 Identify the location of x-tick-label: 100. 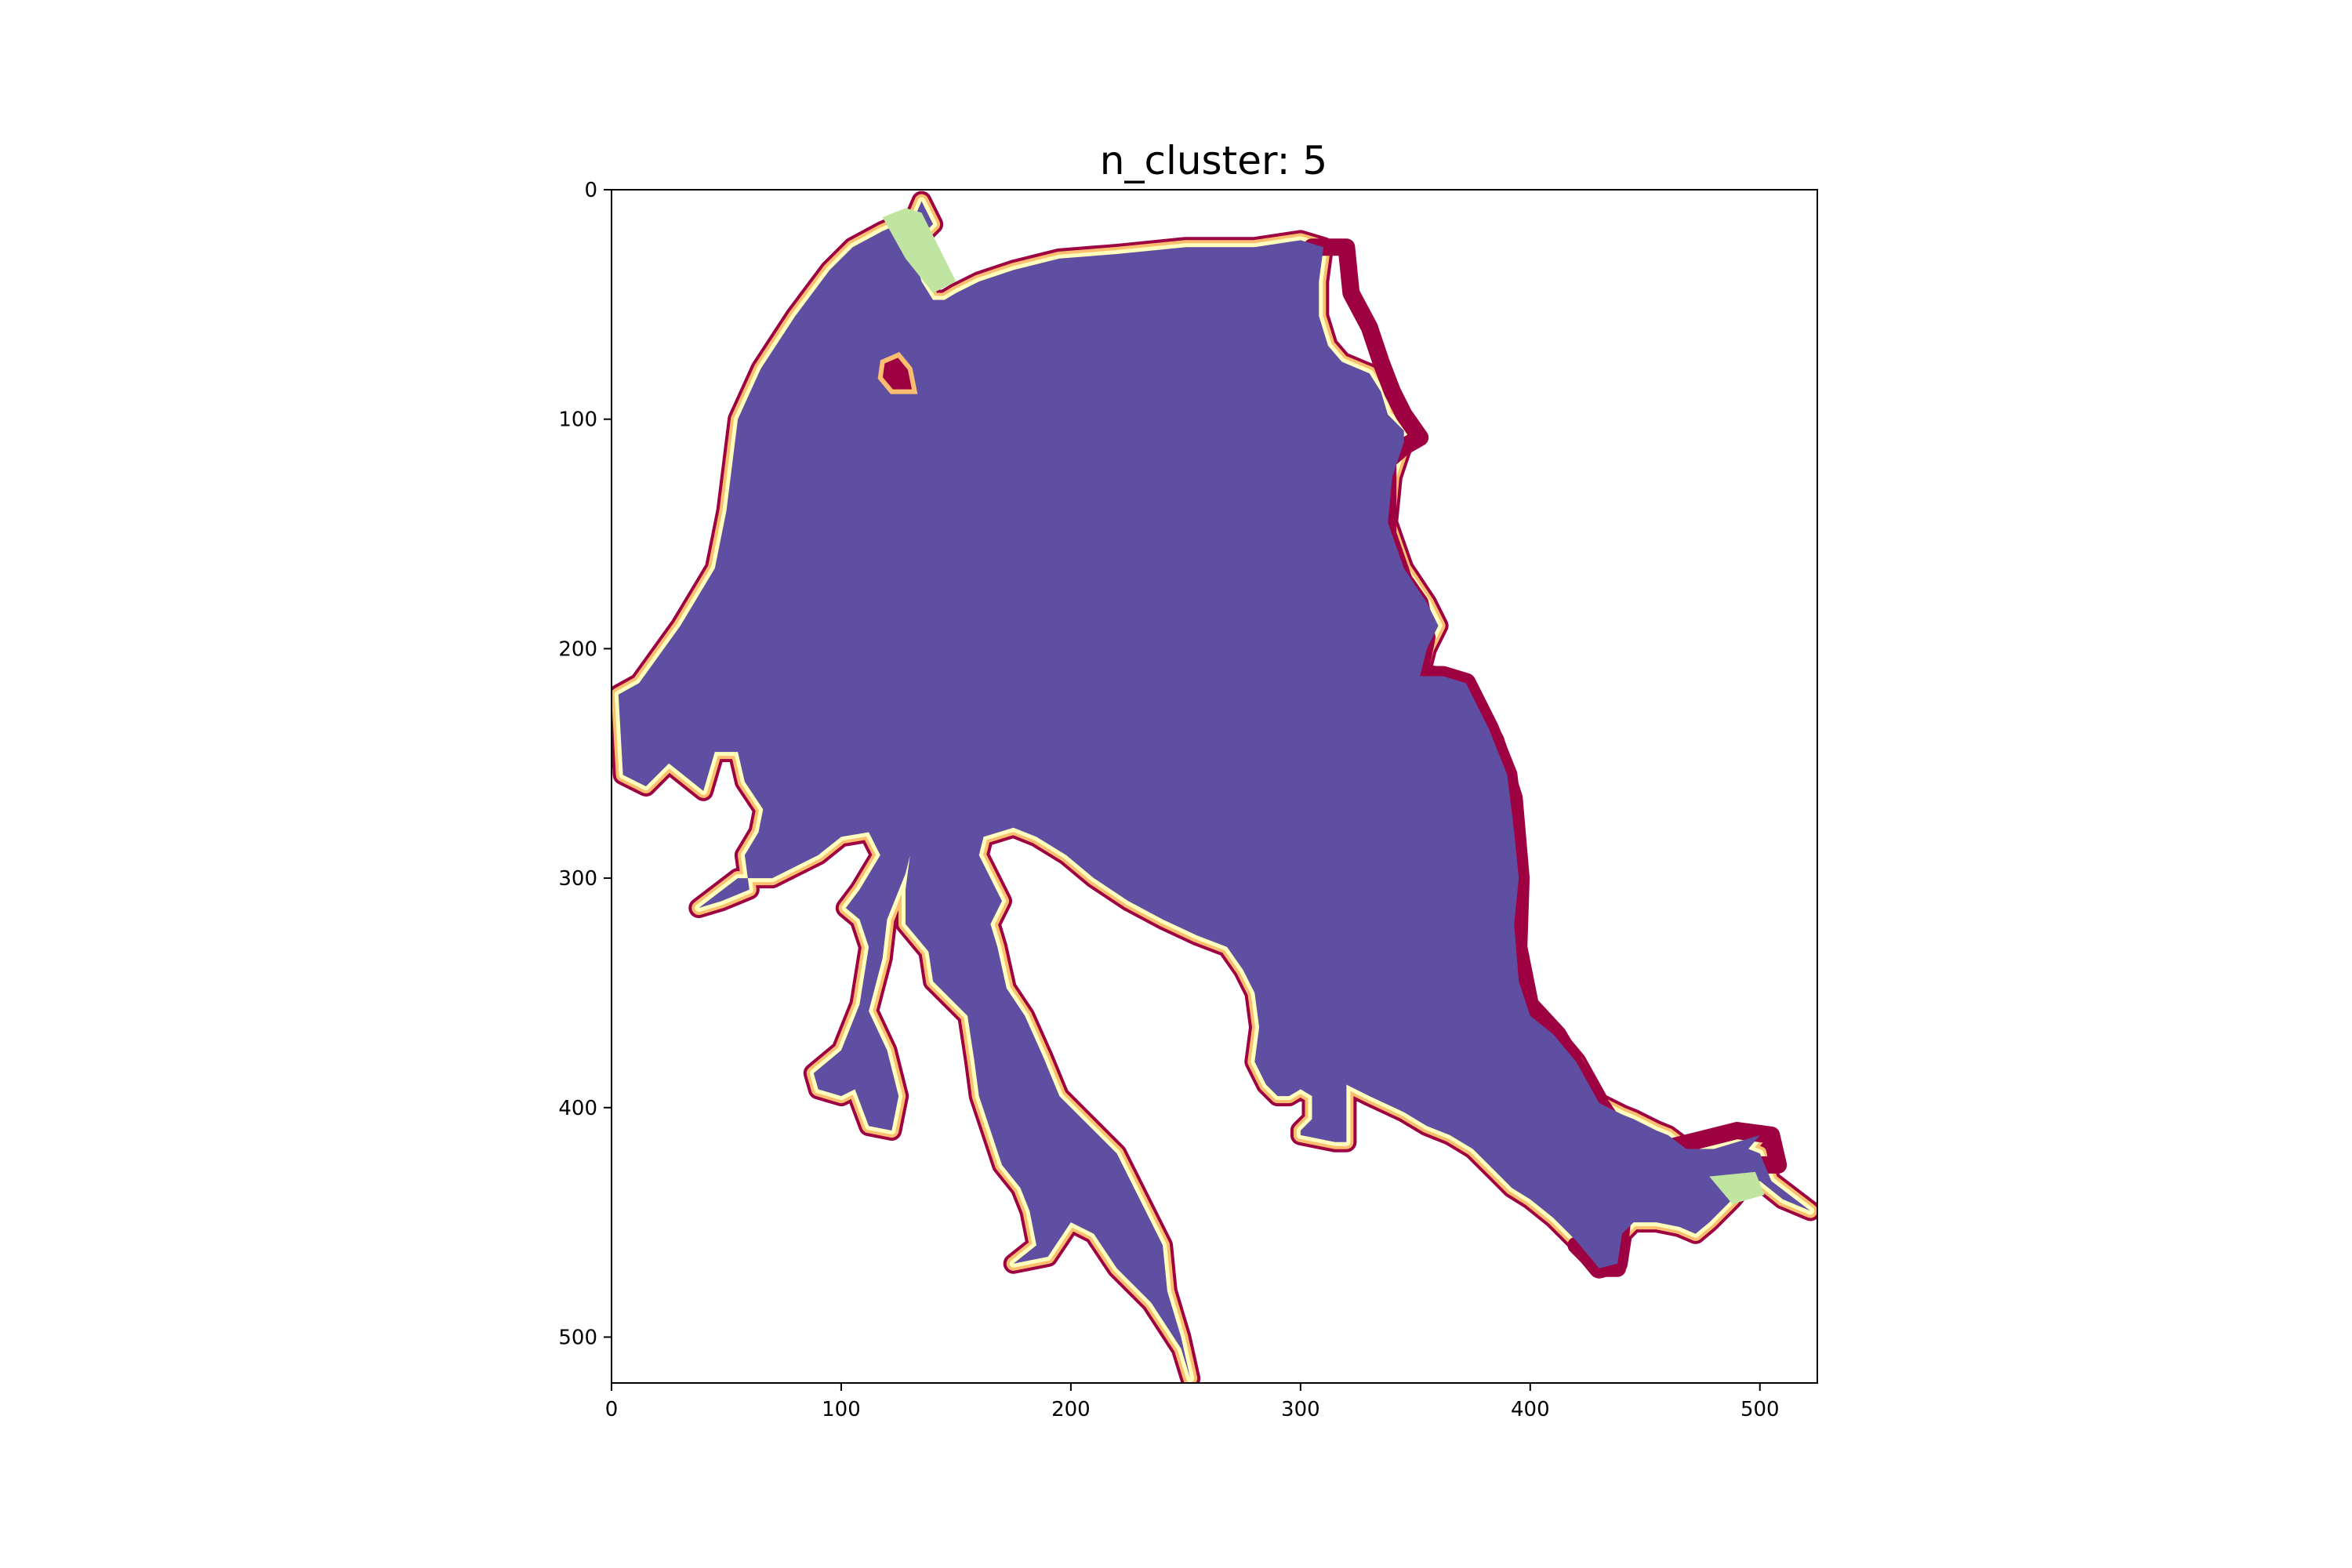
(841, 1409).